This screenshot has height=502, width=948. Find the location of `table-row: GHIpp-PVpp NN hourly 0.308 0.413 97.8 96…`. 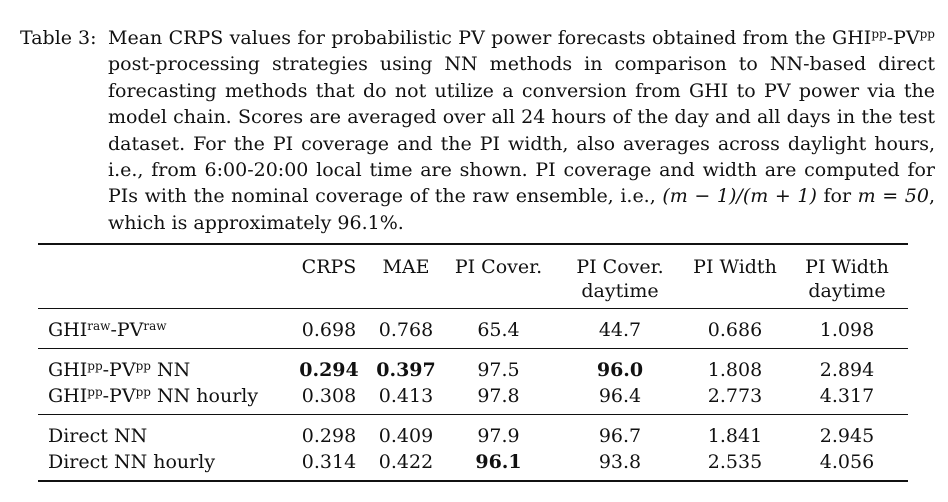

table-row: GHIpp-PVpp NN hourly 0.308 0.413 97.8 96… is located at coordinates (473, 399).